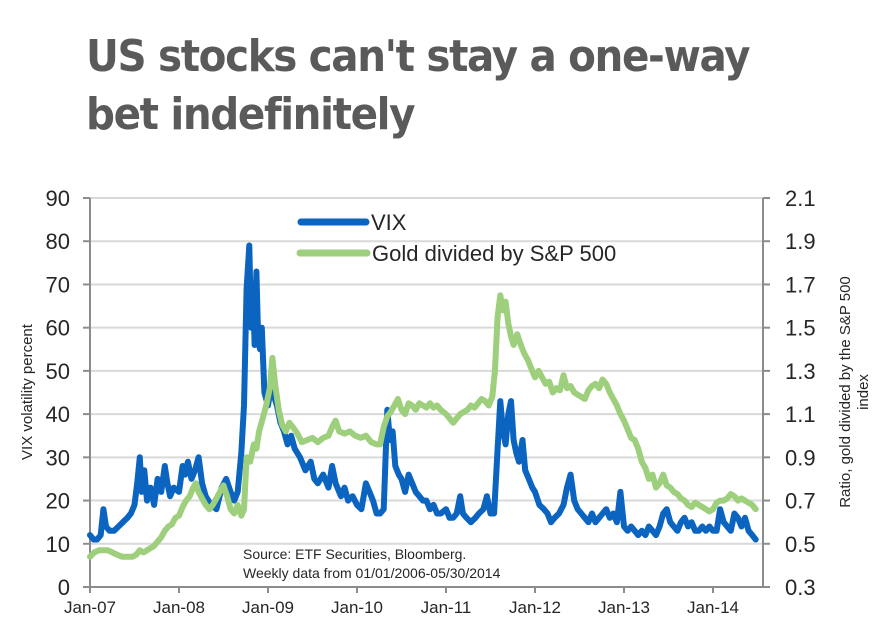 The width and height of the screenshot is (892, 641). I want to click on y-tick-label-right: 0.9, so click(800, 457).